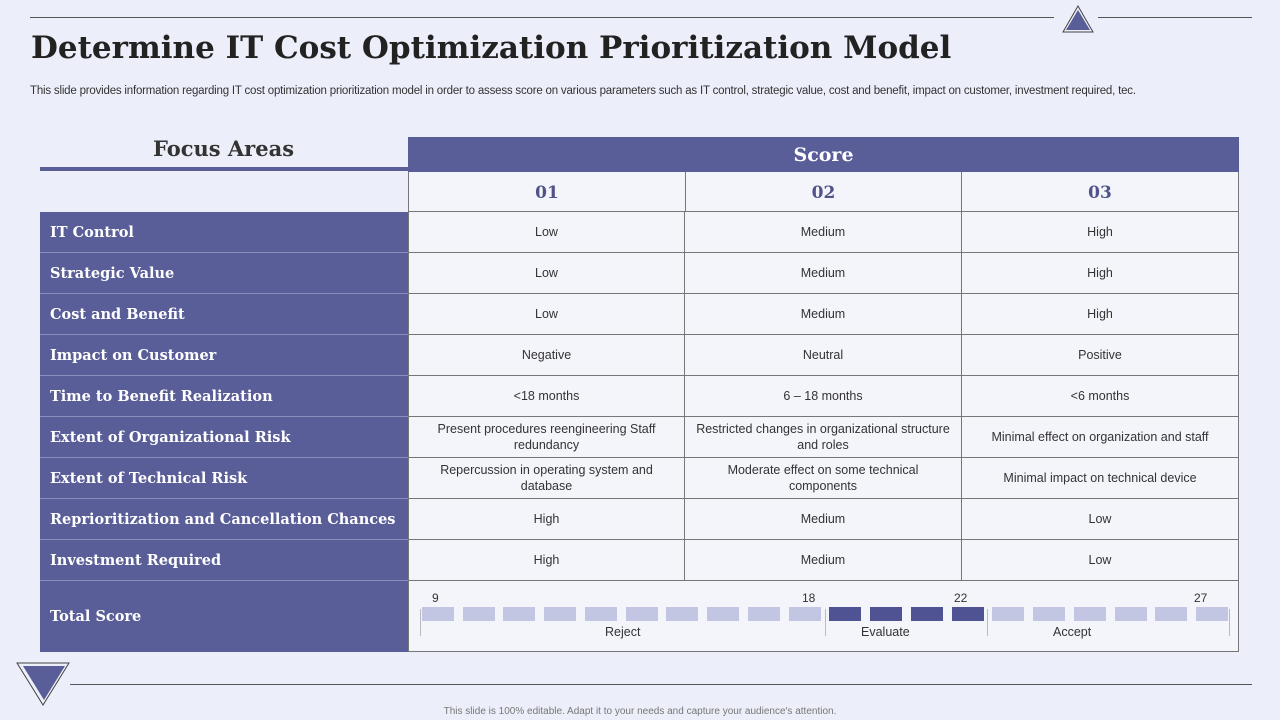 Image resolution: width=1280 pixels, height=720 pixels. Describe the element at coordinates (661, 684) in the screenshot. I see `bottom-rule` at that location.